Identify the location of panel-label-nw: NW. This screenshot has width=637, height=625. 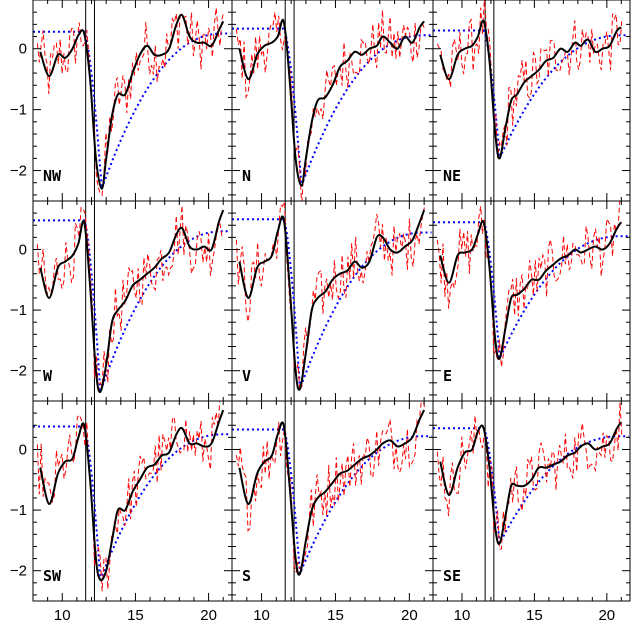
(52, 176).